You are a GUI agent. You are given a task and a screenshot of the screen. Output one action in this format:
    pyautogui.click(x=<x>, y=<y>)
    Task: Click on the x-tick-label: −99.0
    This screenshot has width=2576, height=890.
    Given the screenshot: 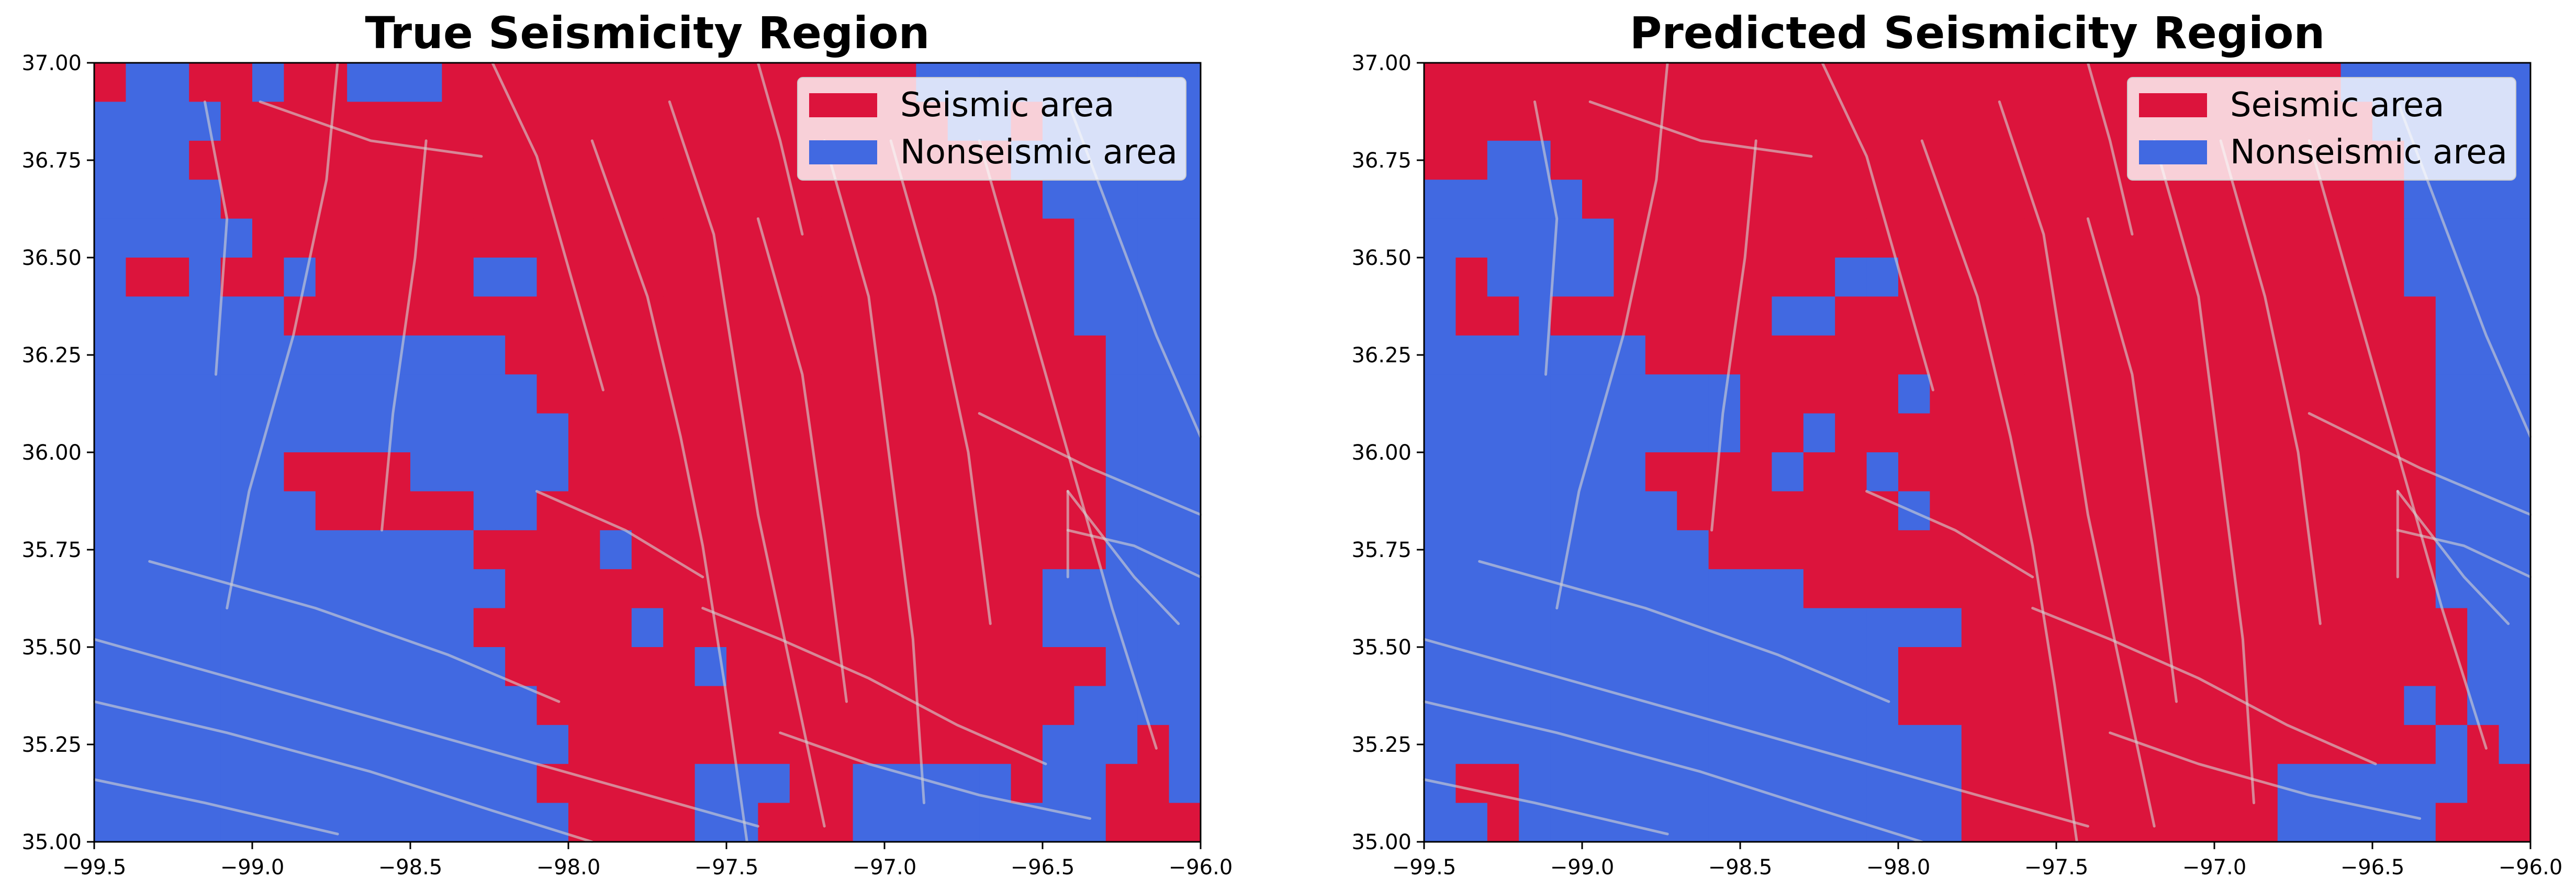 What is the action you would take?
    pyautogui.click(x=252, y=868)
    